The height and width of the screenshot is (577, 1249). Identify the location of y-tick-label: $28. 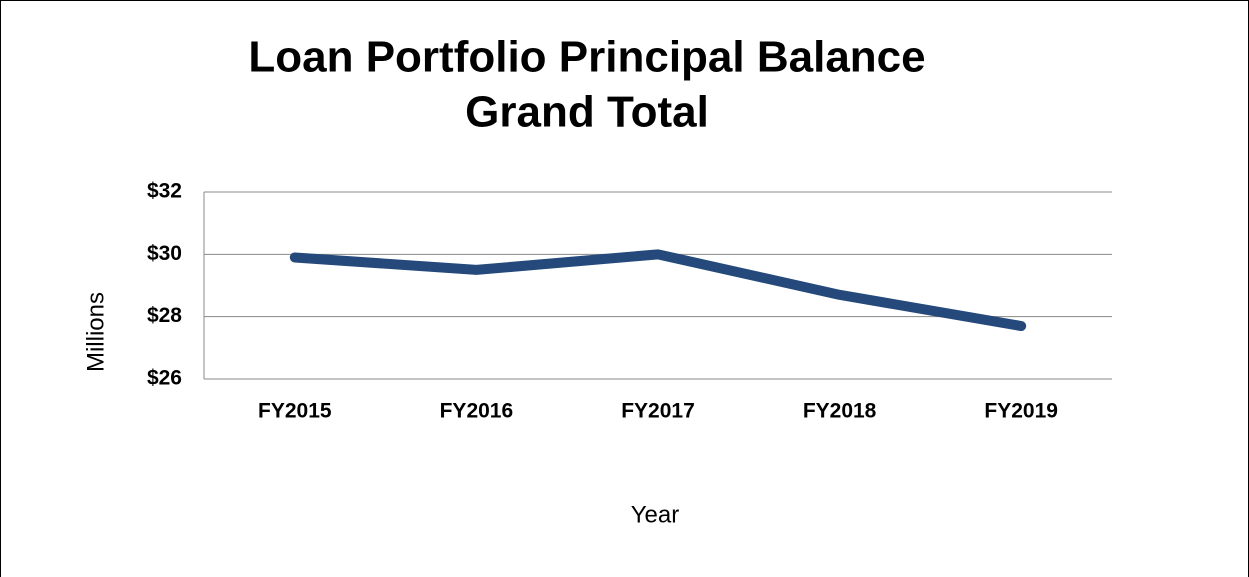
(164, 315).